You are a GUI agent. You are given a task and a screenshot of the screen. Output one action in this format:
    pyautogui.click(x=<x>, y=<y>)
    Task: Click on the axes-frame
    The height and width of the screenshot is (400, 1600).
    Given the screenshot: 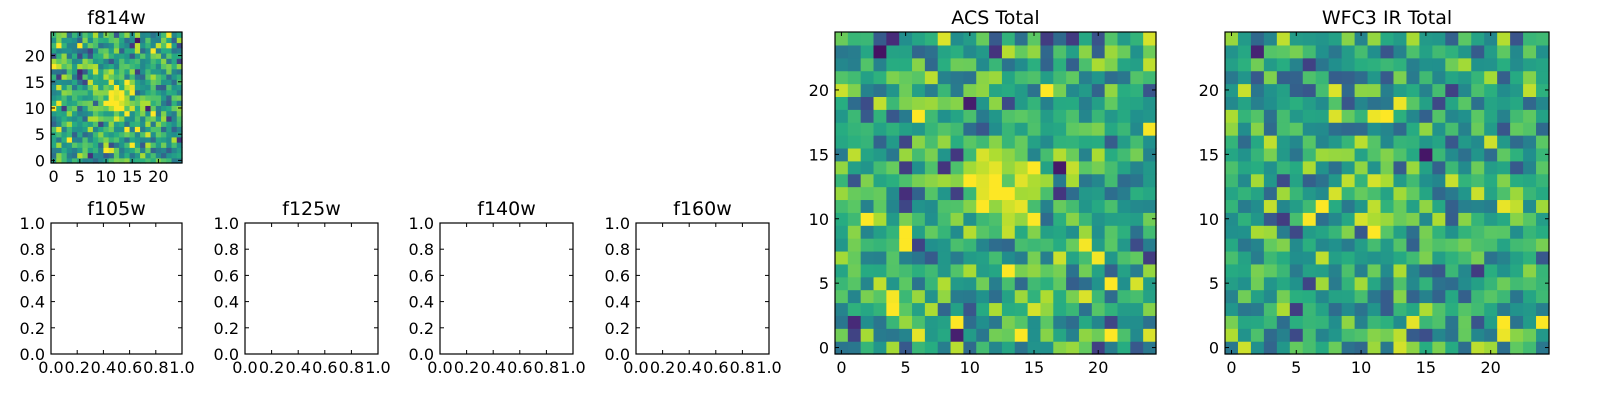 What is the action you would take?
    pyautogui.click(x=506, y=288)
    